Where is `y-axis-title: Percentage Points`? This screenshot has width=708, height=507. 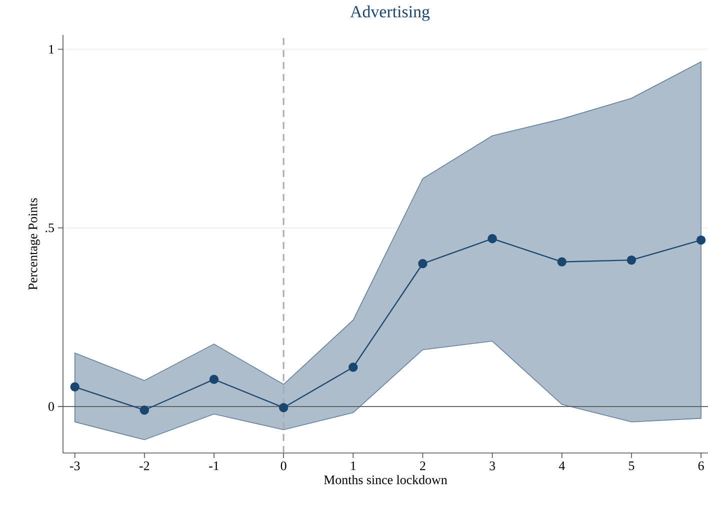 y-axis-title: Percentage Points is located at coordinates (34, 244).